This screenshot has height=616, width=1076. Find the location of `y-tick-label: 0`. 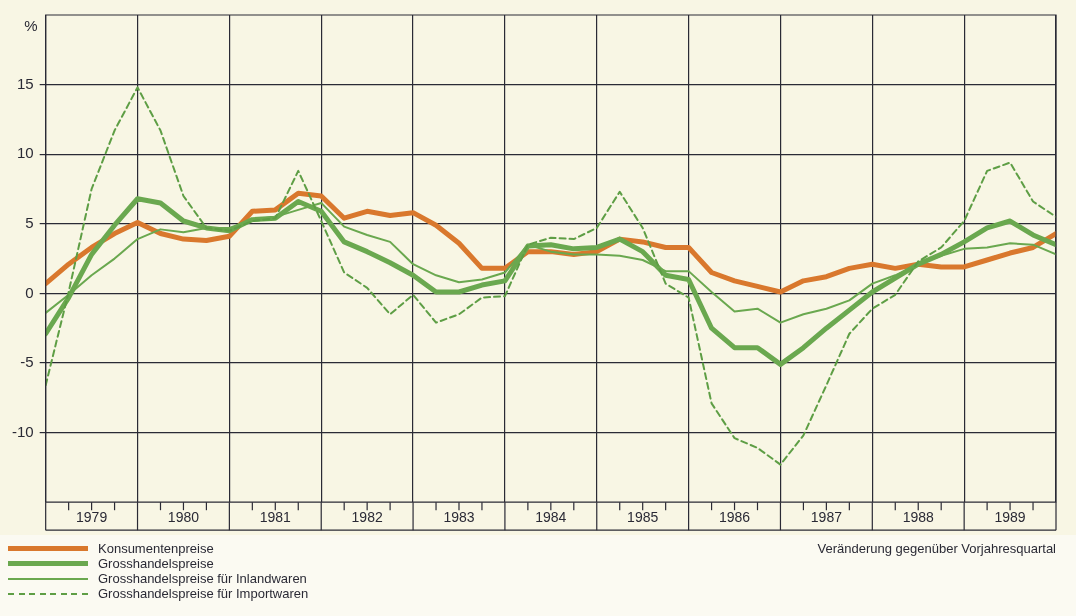

y-tick-label: 0 is located at coordinates (29, 292).